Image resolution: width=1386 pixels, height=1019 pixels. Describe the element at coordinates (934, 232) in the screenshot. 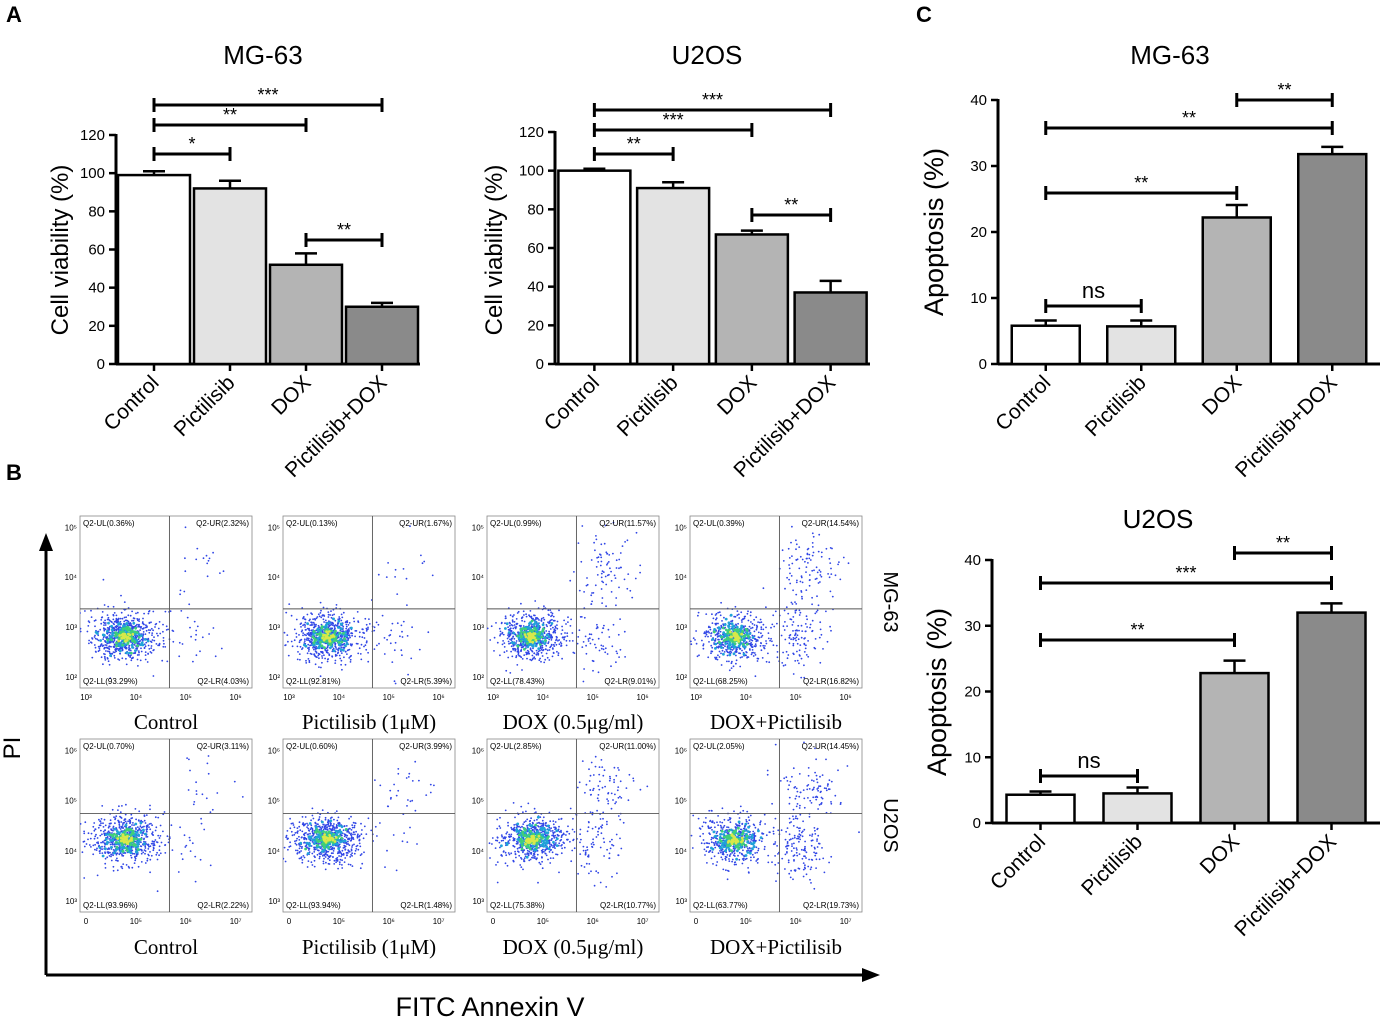

I see `y-axis-label: Apoptosis (%)` at that location.